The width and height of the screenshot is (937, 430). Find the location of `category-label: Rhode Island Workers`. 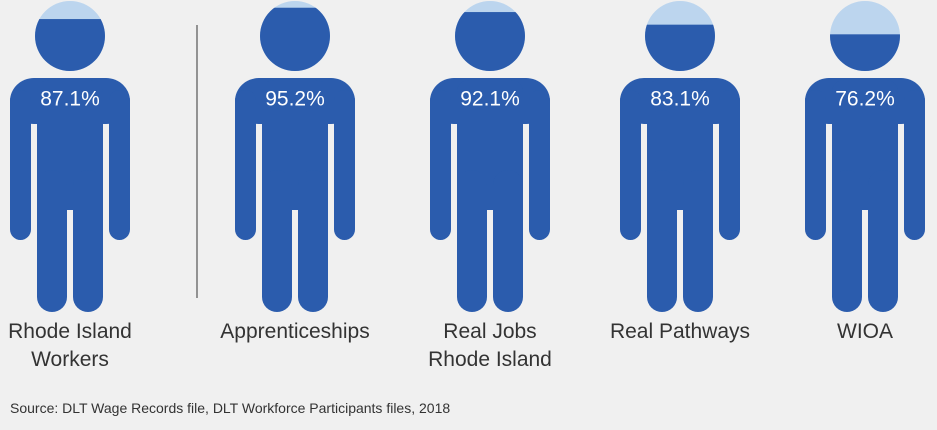

category-label: Rhode Island Workers is located at coordinates (70, 345).